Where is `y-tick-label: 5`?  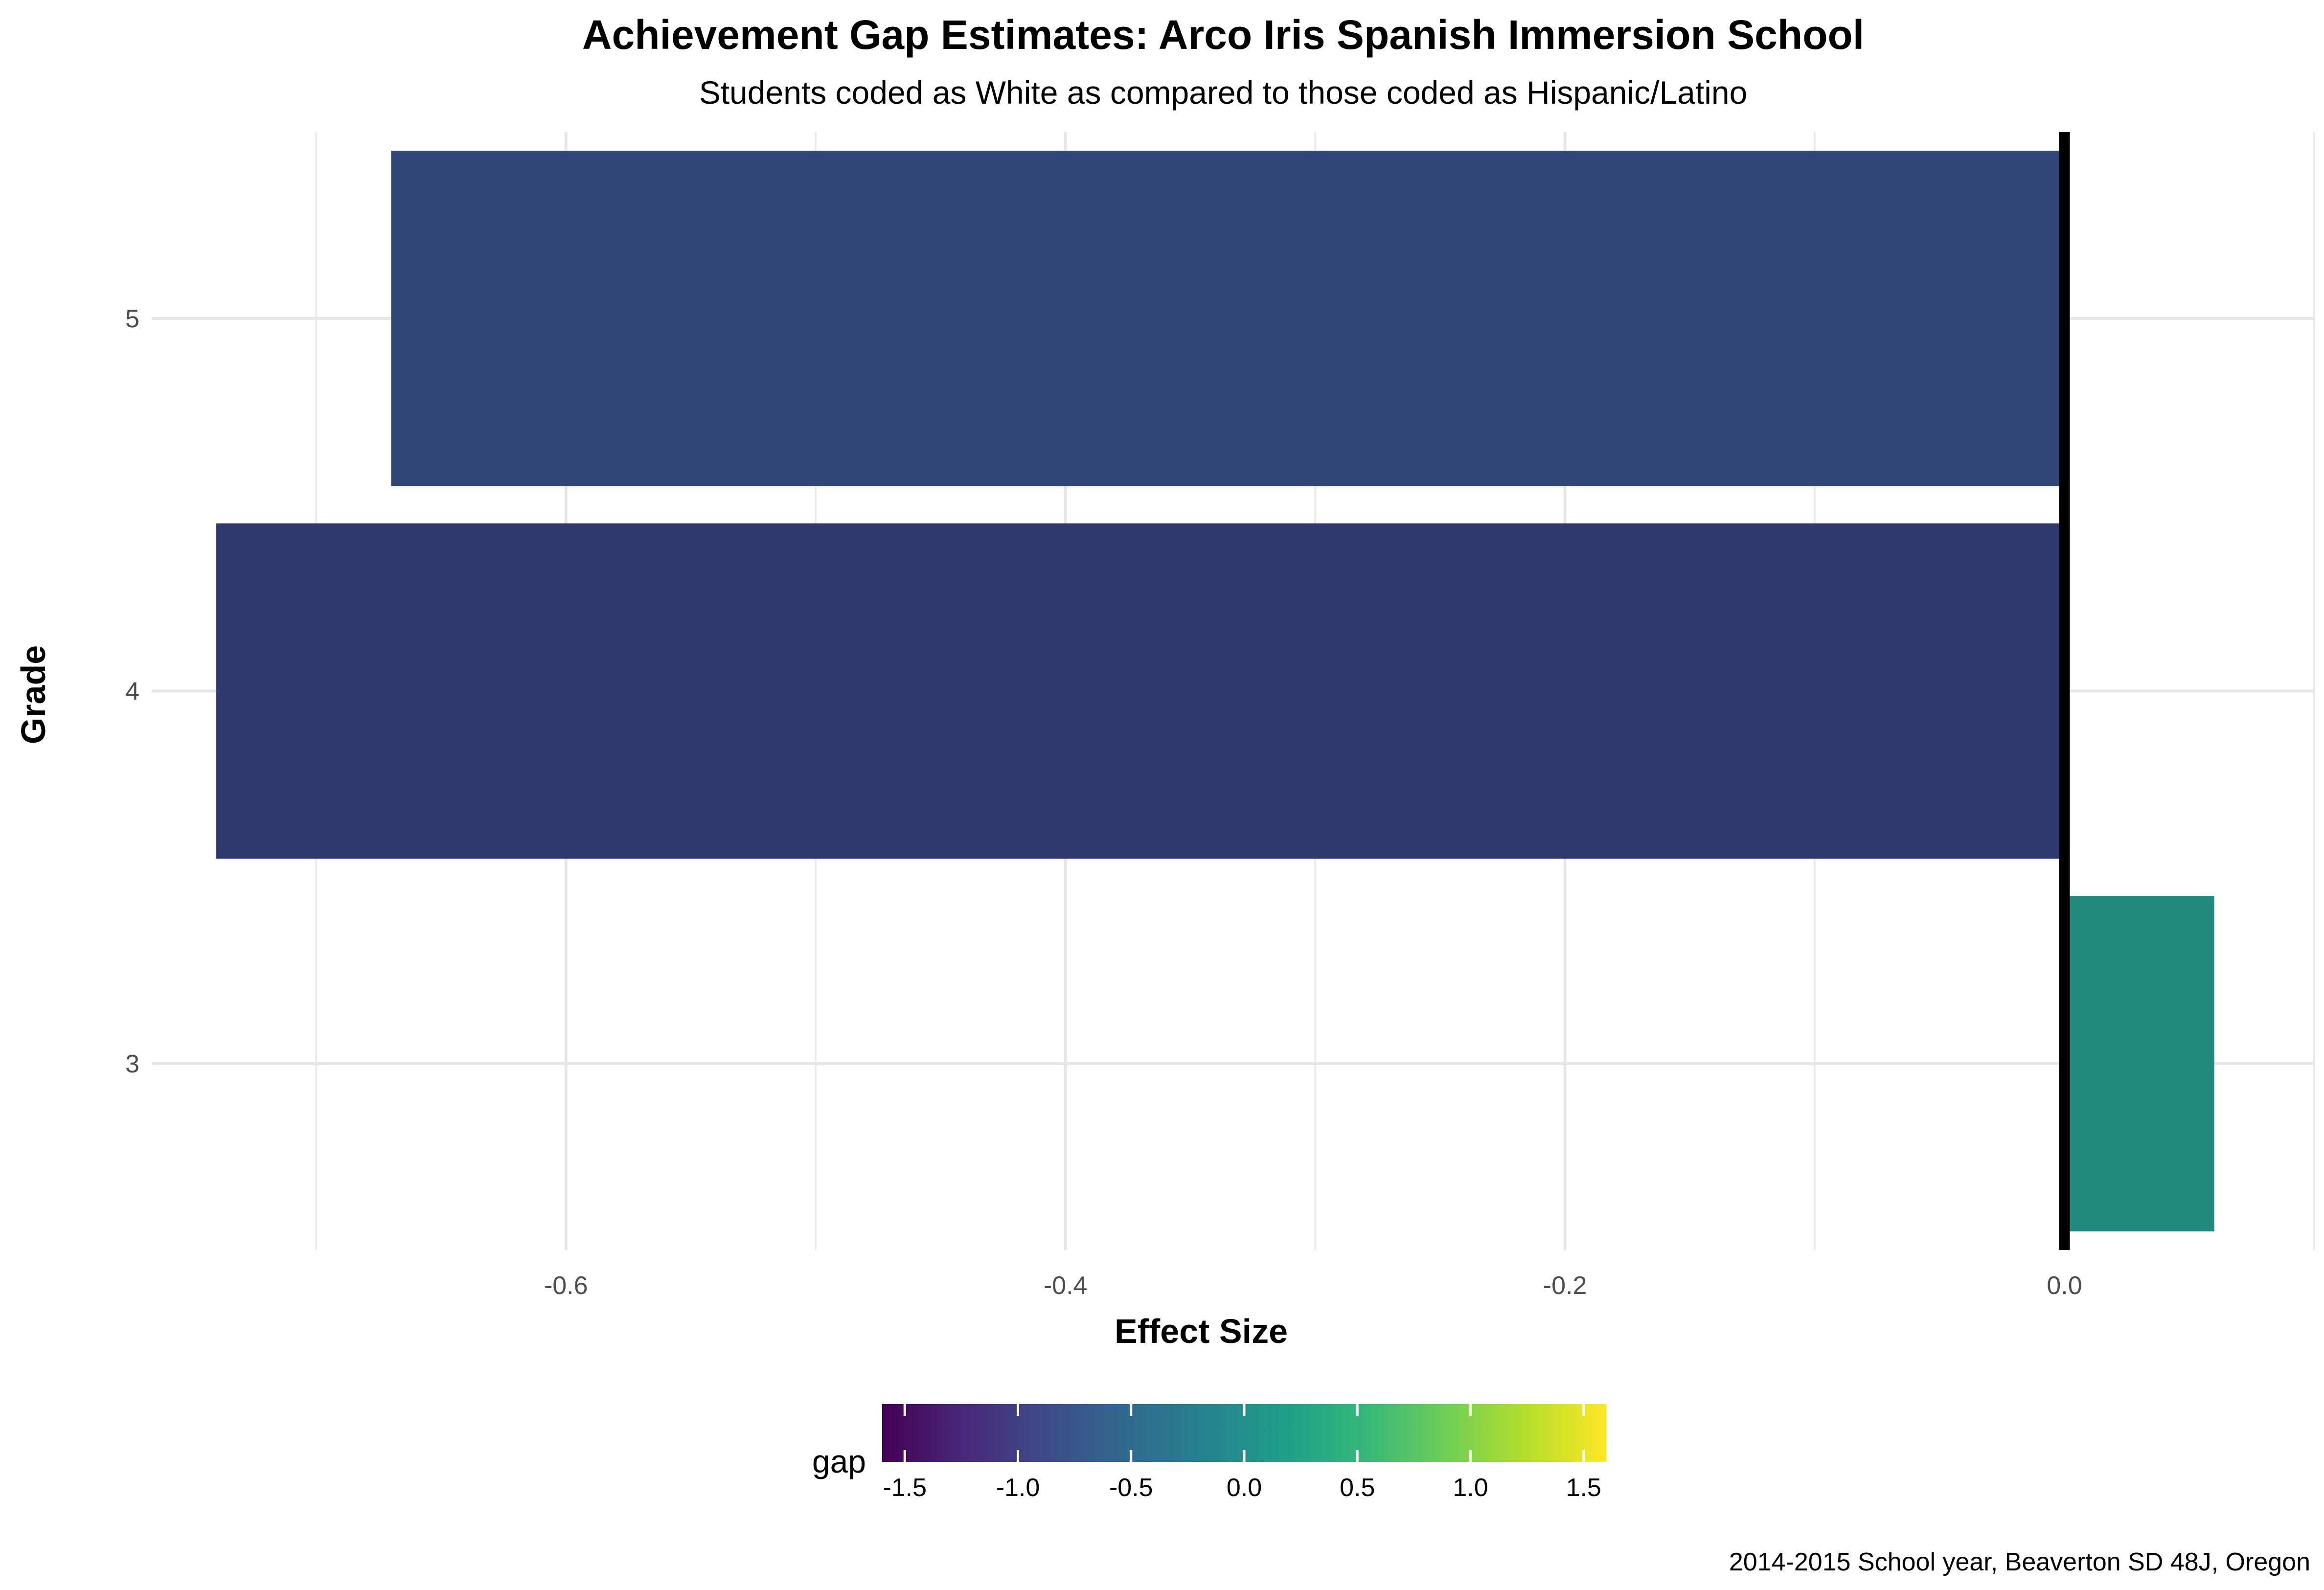 y-tick-label: 5 is located at coordinates (132, 319).